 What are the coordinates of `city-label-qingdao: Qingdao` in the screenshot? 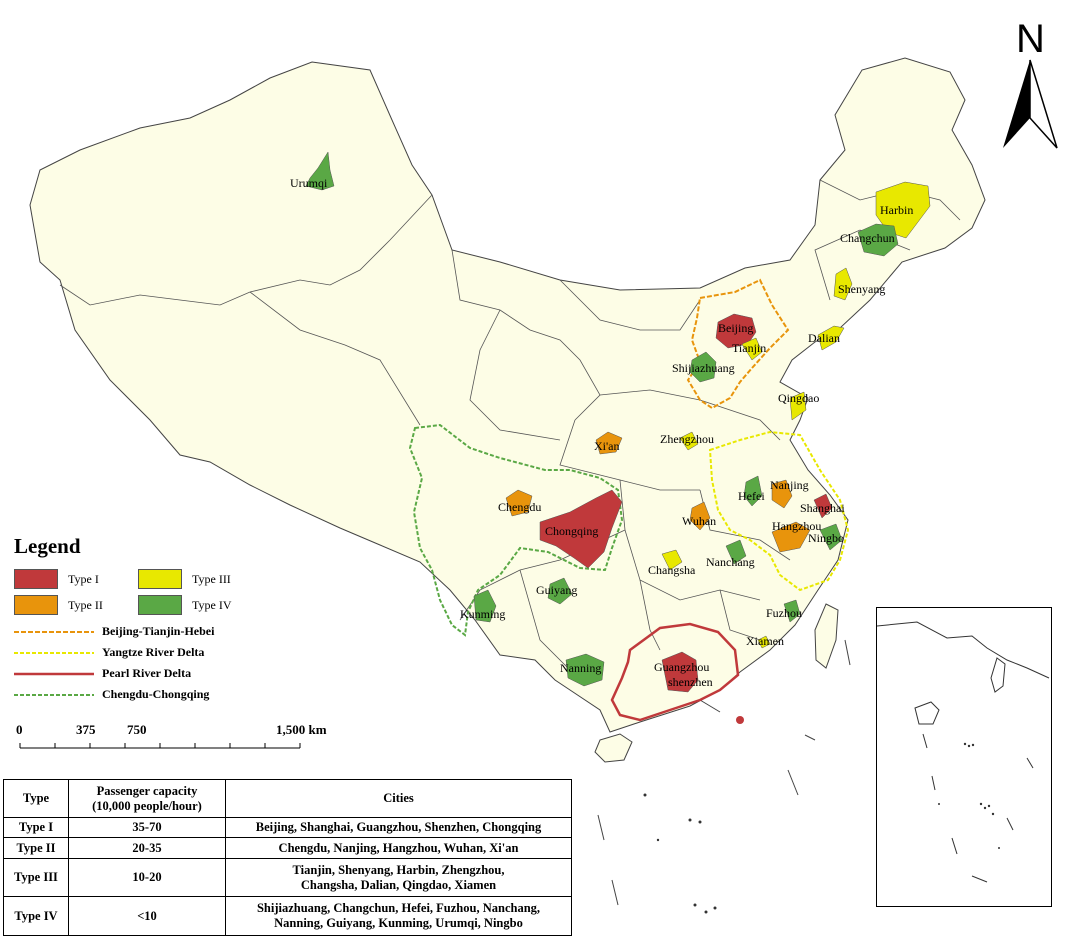 It's located at (798, 398).